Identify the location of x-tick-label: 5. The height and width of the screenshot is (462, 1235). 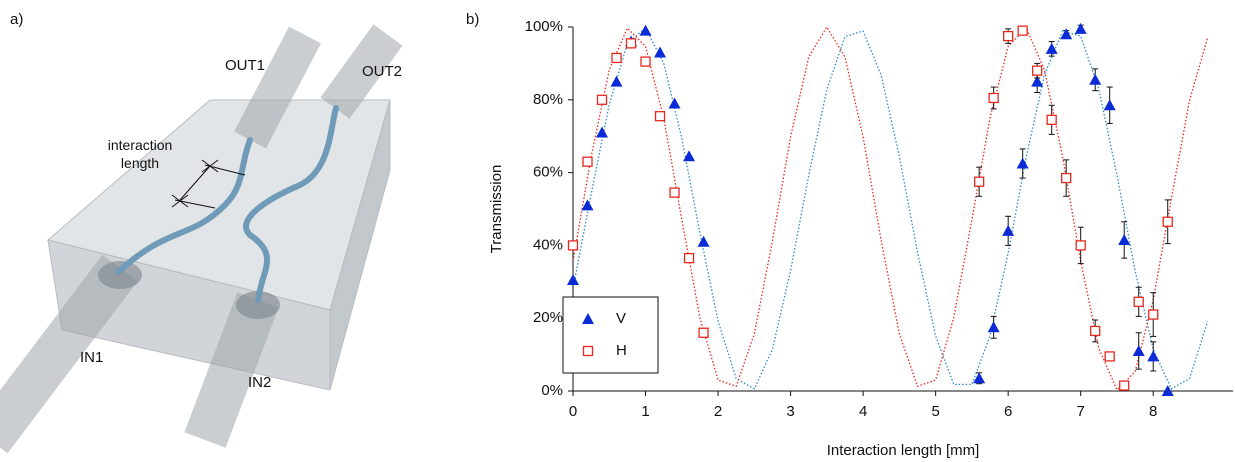
(935, 411).